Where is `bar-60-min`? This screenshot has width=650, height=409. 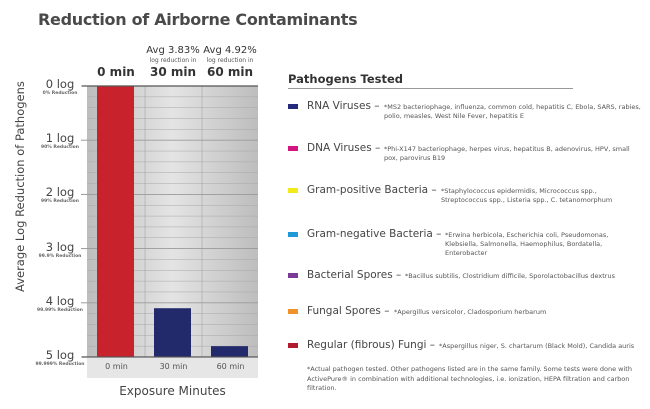 bar-60-min is located at coordinates (229, 351).